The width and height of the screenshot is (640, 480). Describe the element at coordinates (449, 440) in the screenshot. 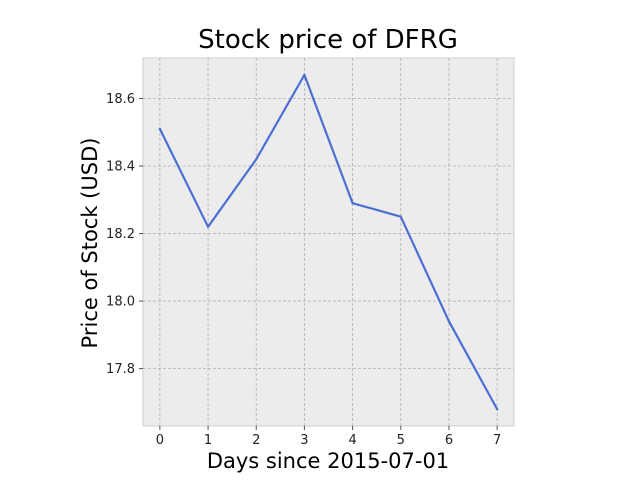

I see `x-tick-label: 6` at that location.